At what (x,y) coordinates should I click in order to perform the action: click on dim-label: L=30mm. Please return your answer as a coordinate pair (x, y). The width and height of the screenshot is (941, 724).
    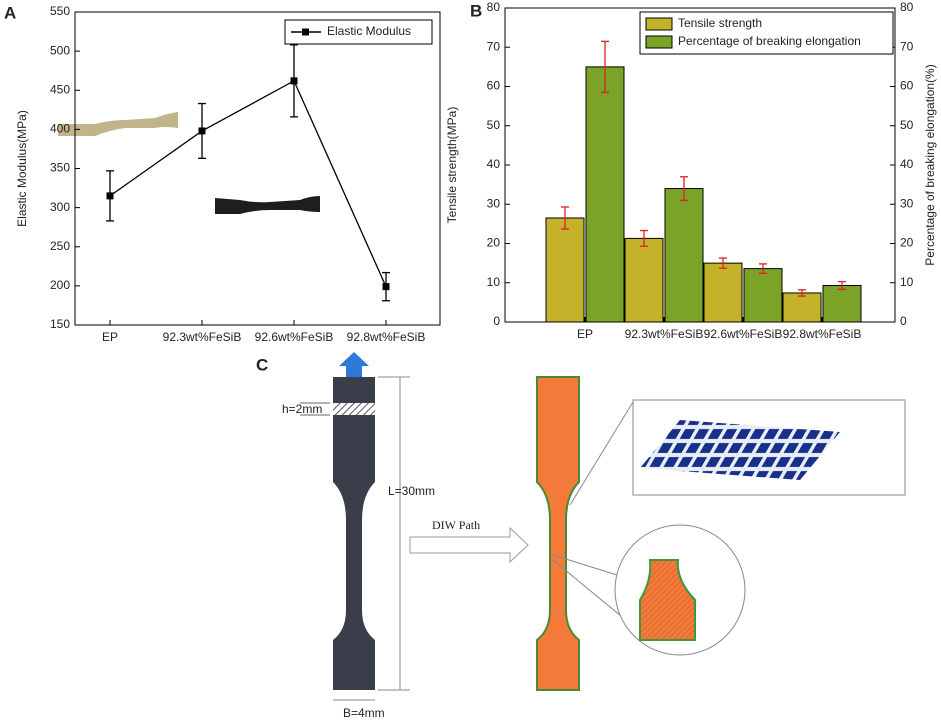
    Looking at the image, I should click on (411, 491).